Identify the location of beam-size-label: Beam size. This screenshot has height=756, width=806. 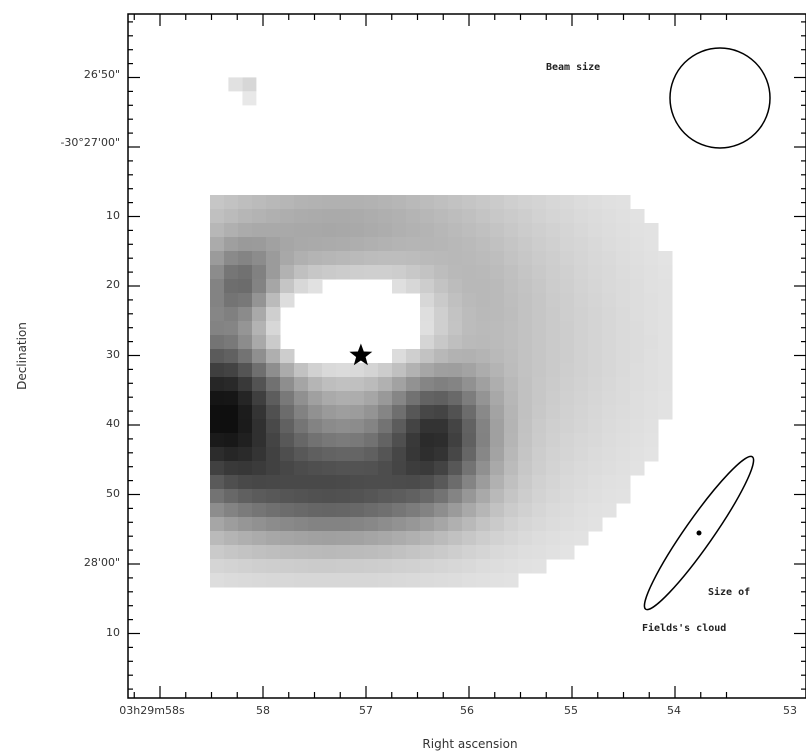
(573, 67).